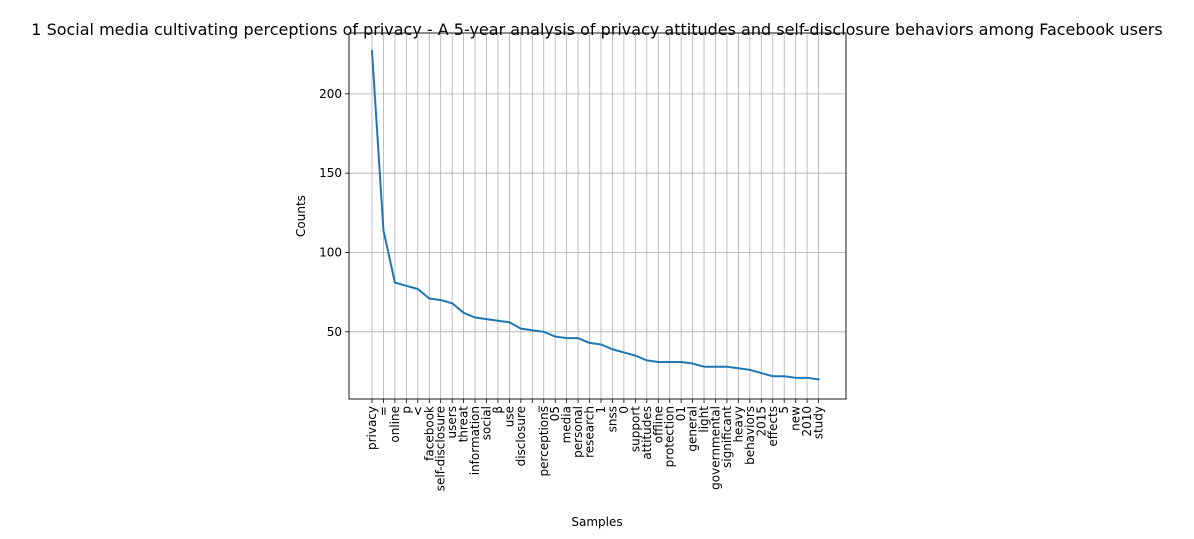 Image resolution: width=1194 pixels, height=539 pixels. What do you see at coordinates (429, 433) in the screenshot?
I see `x-tick-label: facebook` at bounding box center [429, 433].